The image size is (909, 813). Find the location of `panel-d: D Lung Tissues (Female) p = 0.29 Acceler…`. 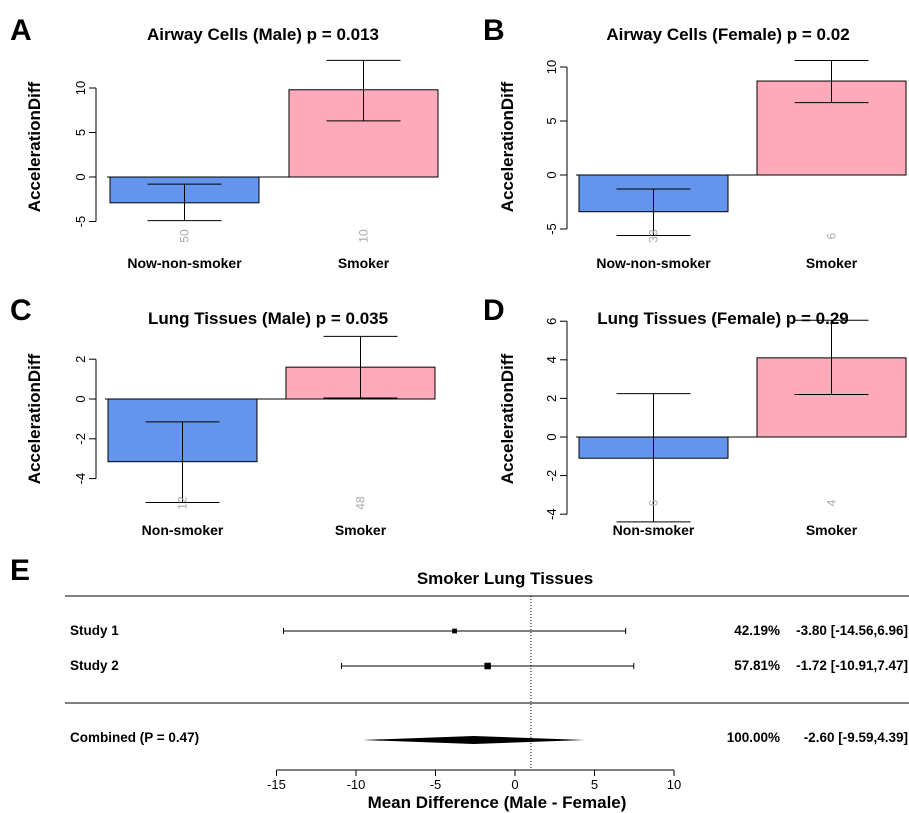

panel-d: D Lung Tissues (Female) p = 0.29 Acceler… is located at coordinates (695, 416).